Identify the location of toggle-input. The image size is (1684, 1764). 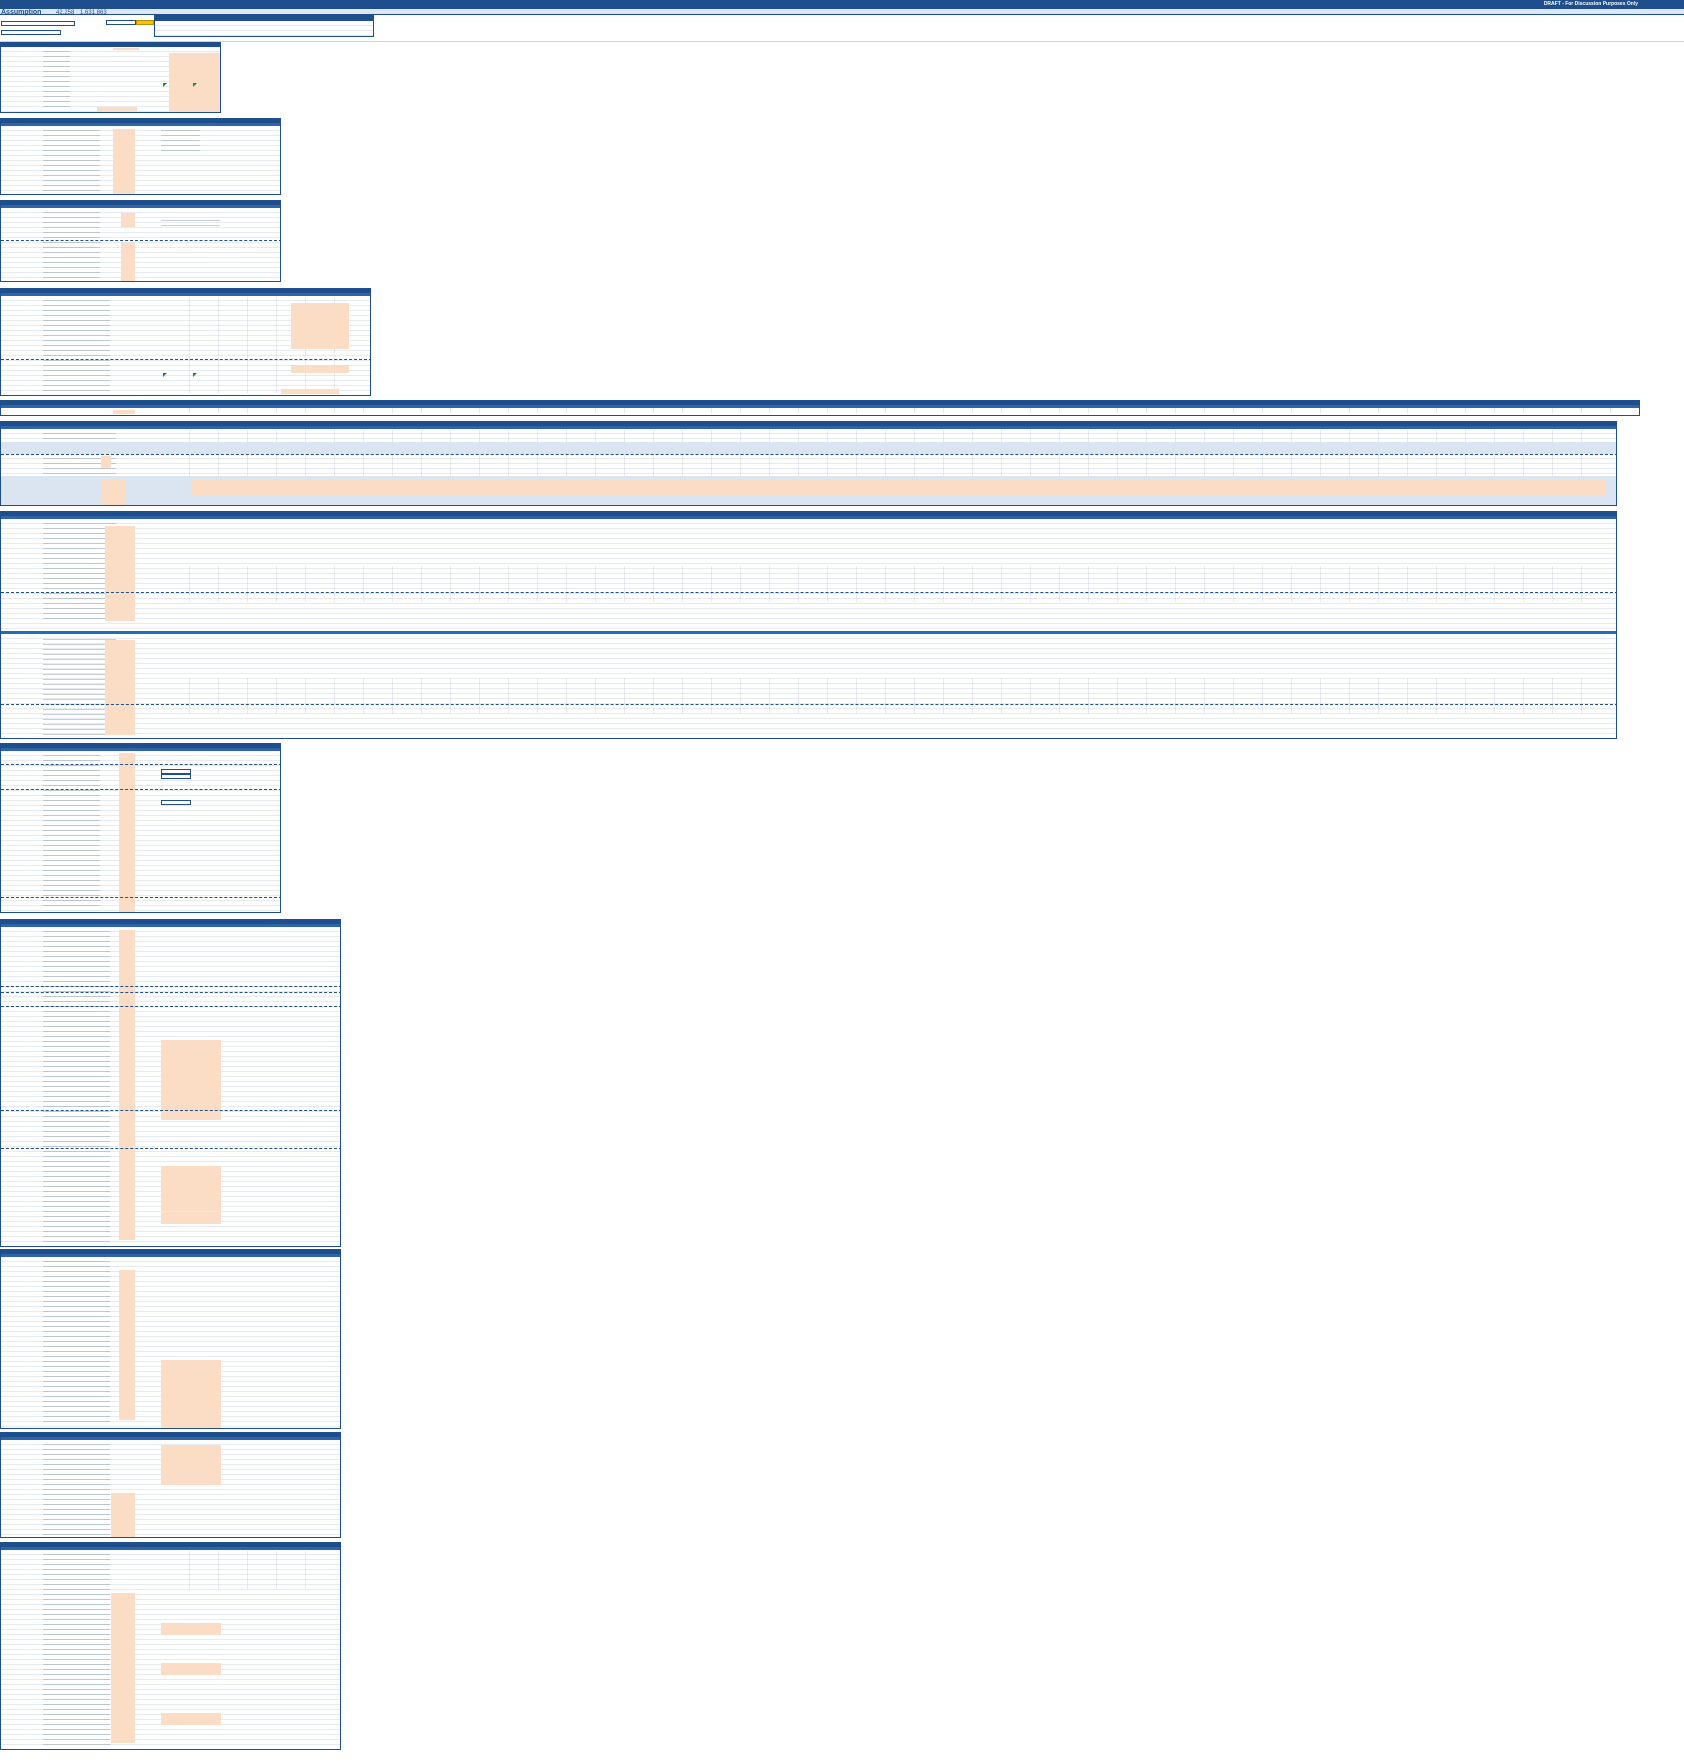
(121, 22).